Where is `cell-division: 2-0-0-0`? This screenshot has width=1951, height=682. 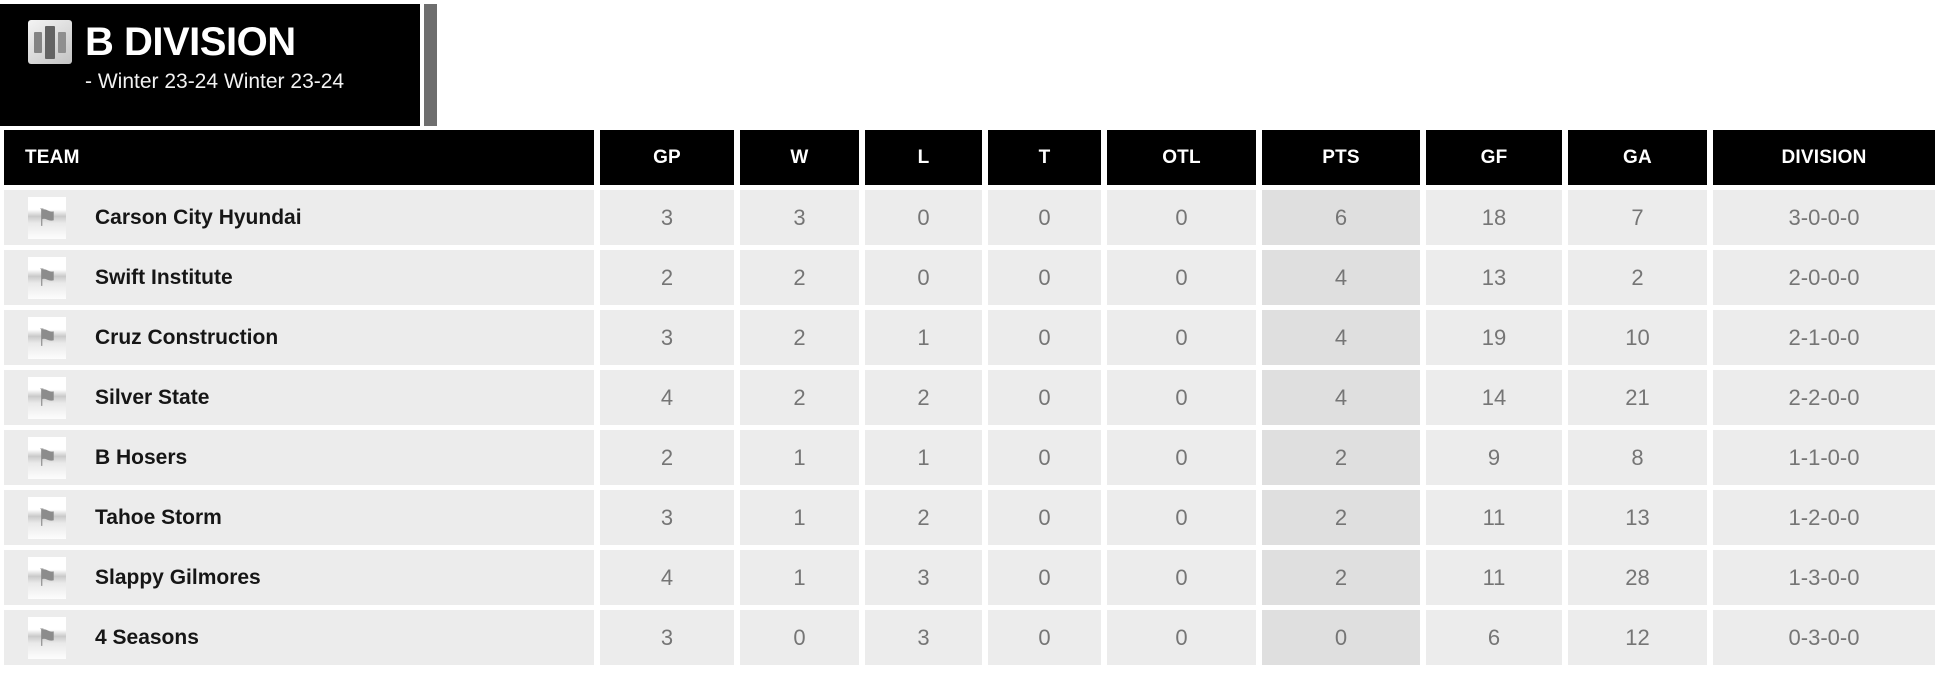
cell-division: 2-0-0-0 is located at coordinates (1824, 277).